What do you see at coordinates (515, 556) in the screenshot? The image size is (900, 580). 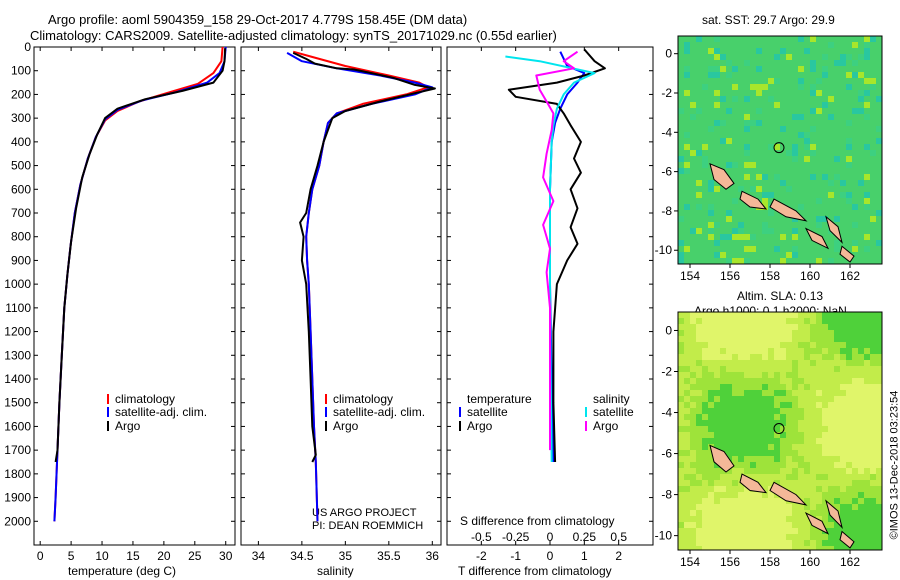 I see `difference-xtick-label: -1` at bounding box center [515, 556].